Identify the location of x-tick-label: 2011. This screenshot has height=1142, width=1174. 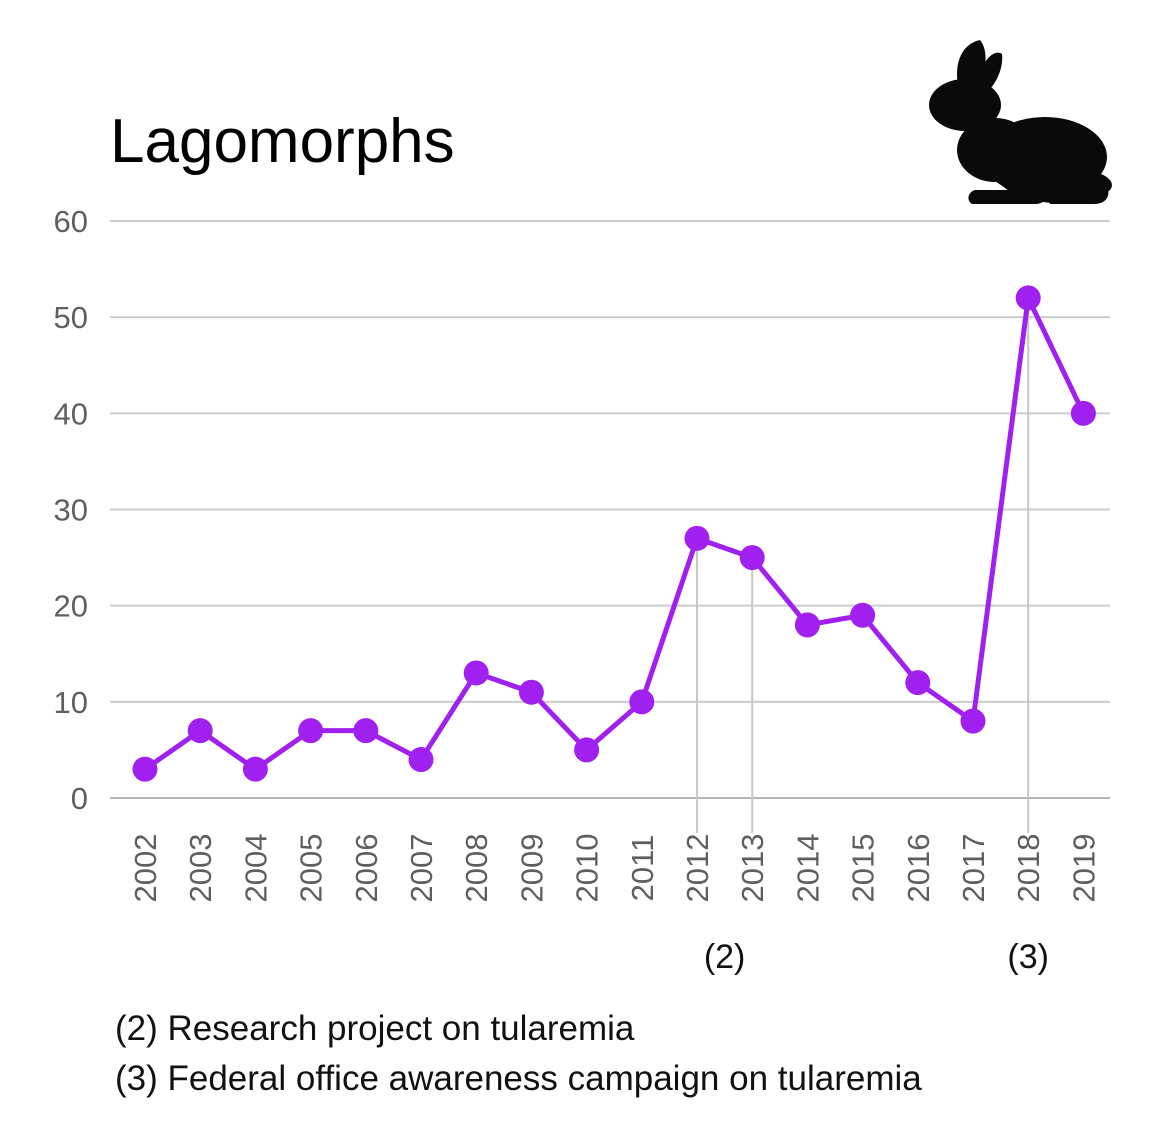
(642, 868).